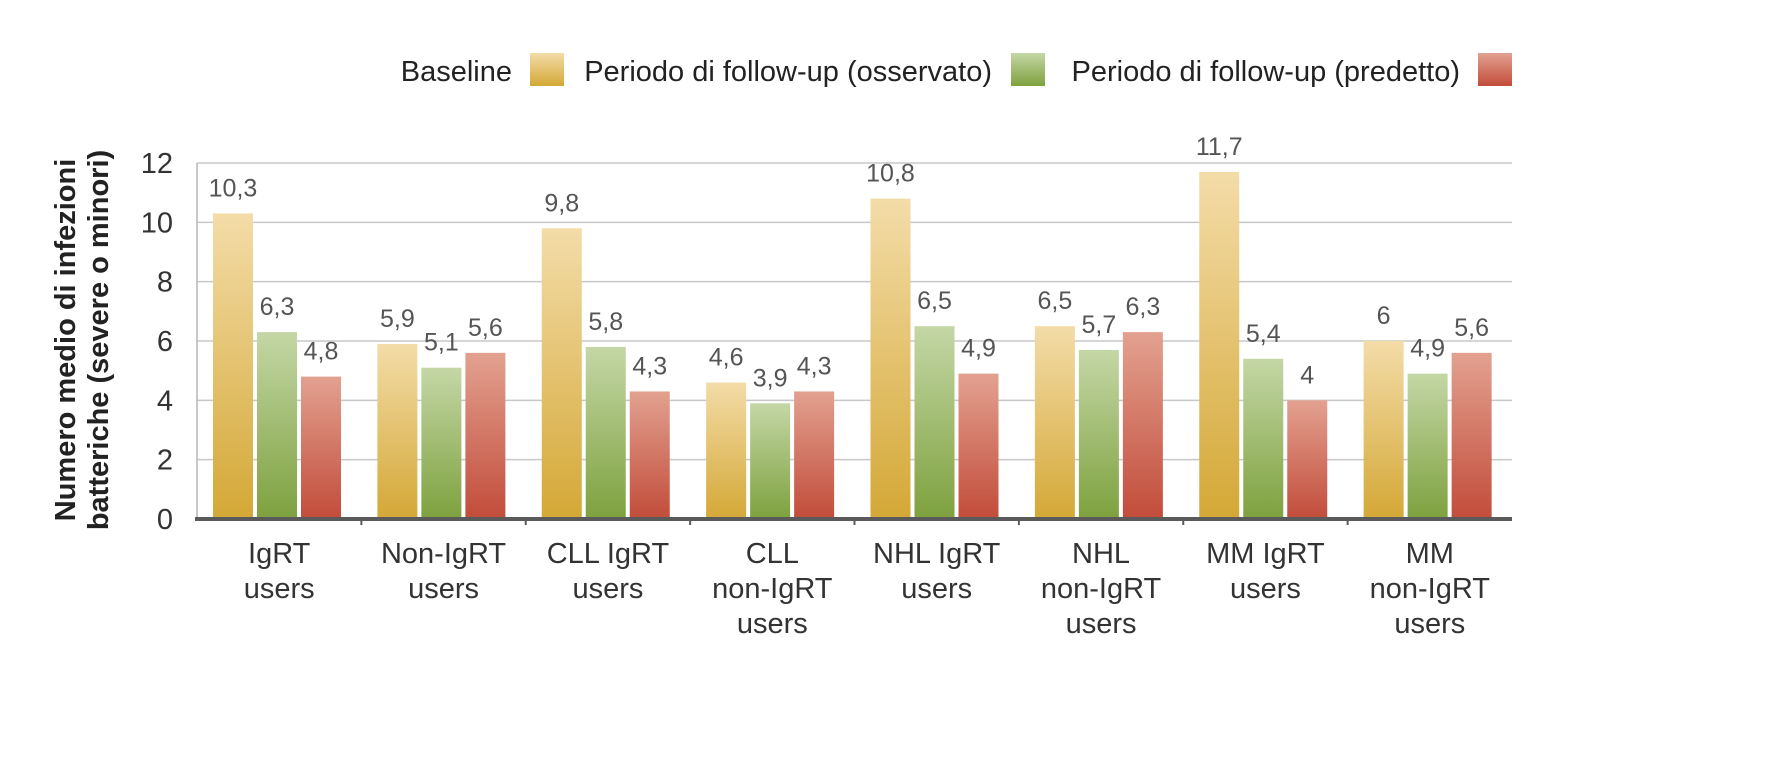 This screenshot has height=771, width=1772. Describe the element at coordinates (605, 322) in the screenshot. I see `data-label: 5,8` at that location.